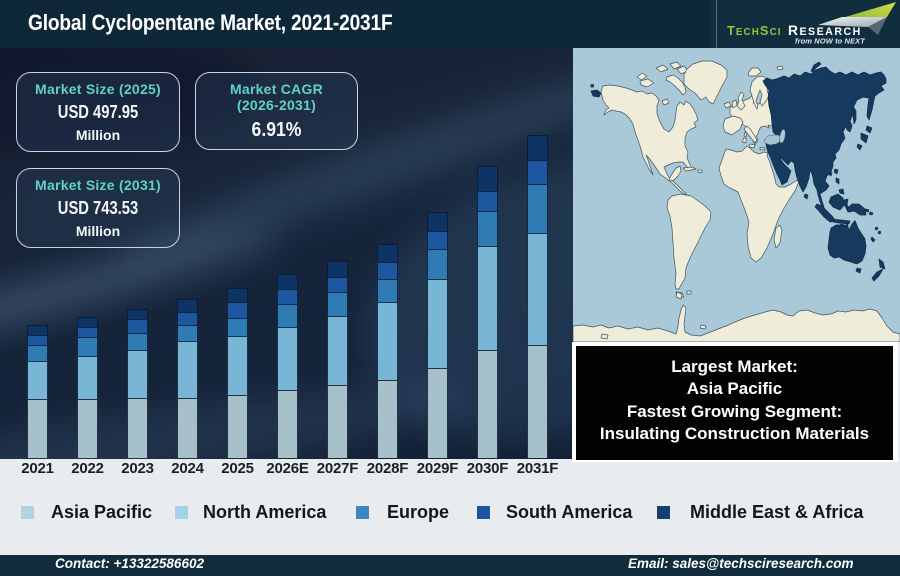 Image resolution: width=900 pixels, height=576 pixels. Describe the element at coordinates (830, 41) in the screenshot. I see `svg-text: from NOW to NEXT` at that location.